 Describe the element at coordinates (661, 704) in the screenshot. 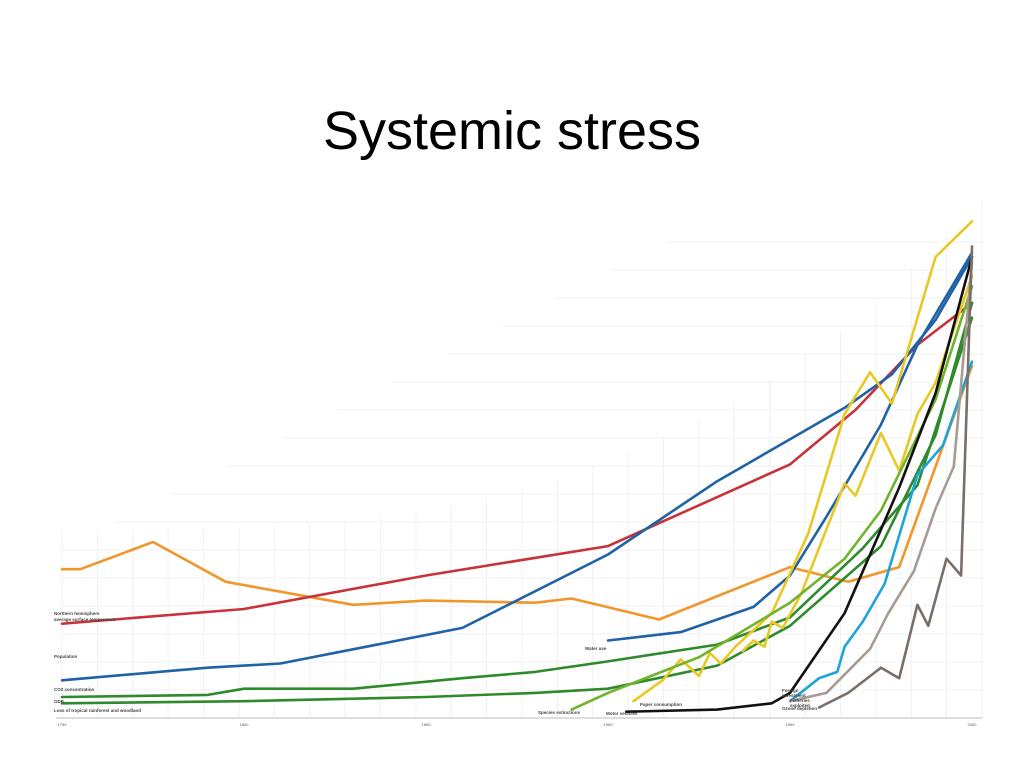

I see `series-label: Paper consumption` at that location.